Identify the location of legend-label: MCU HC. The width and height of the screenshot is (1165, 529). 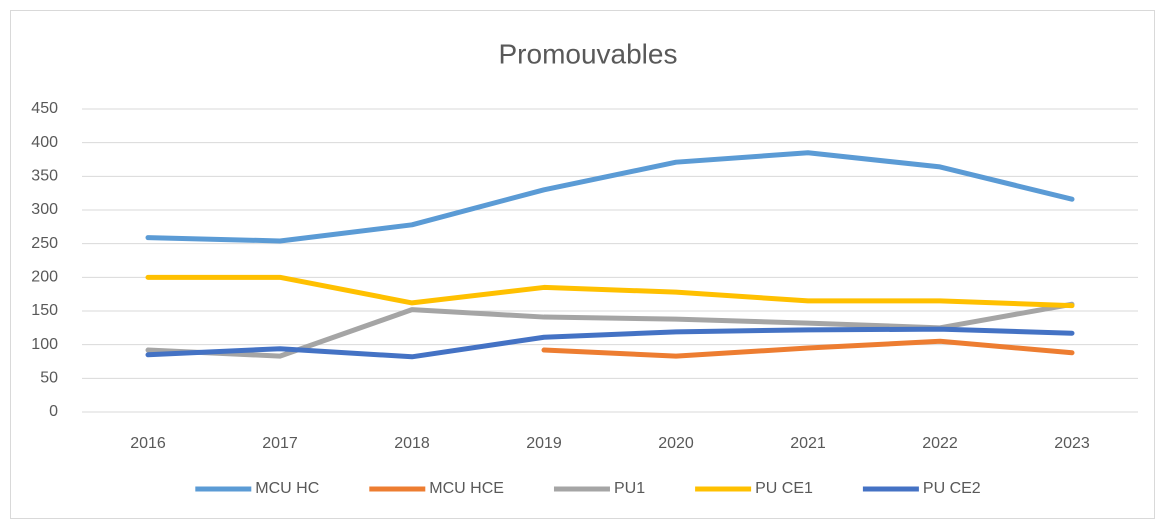
(287, 488).